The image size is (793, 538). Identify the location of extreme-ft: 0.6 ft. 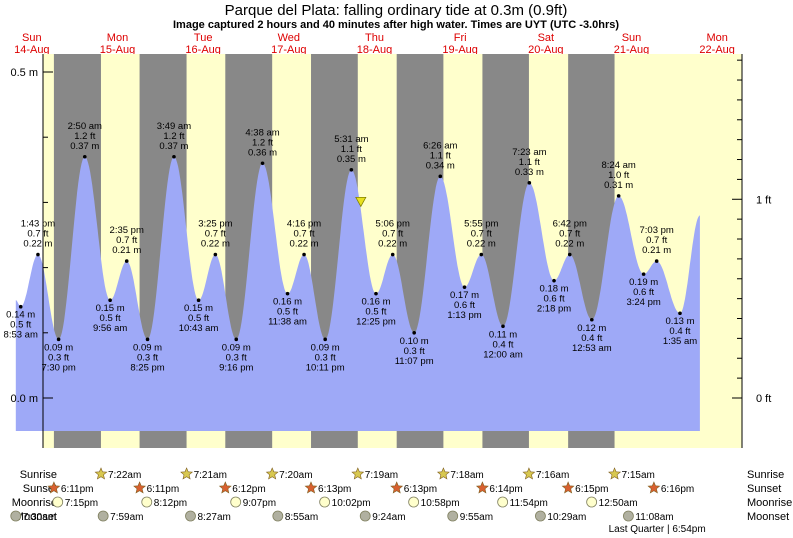
(643, 292).